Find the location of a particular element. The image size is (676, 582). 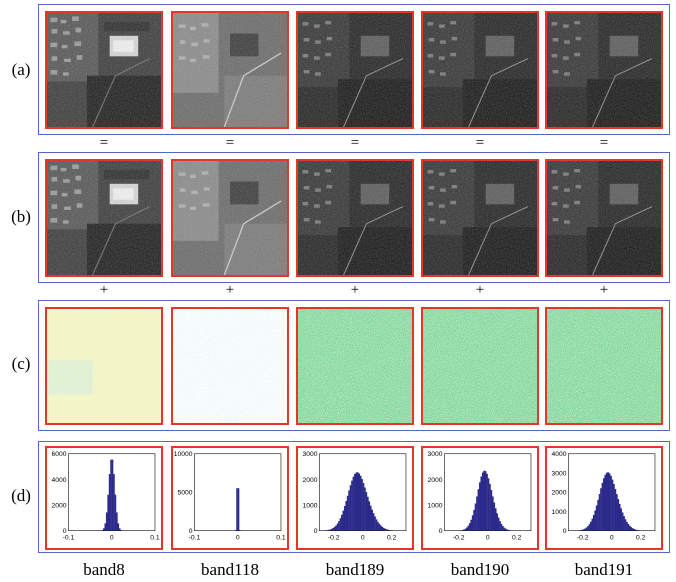

noise-map-band189 is located at coordinates (355, 366).